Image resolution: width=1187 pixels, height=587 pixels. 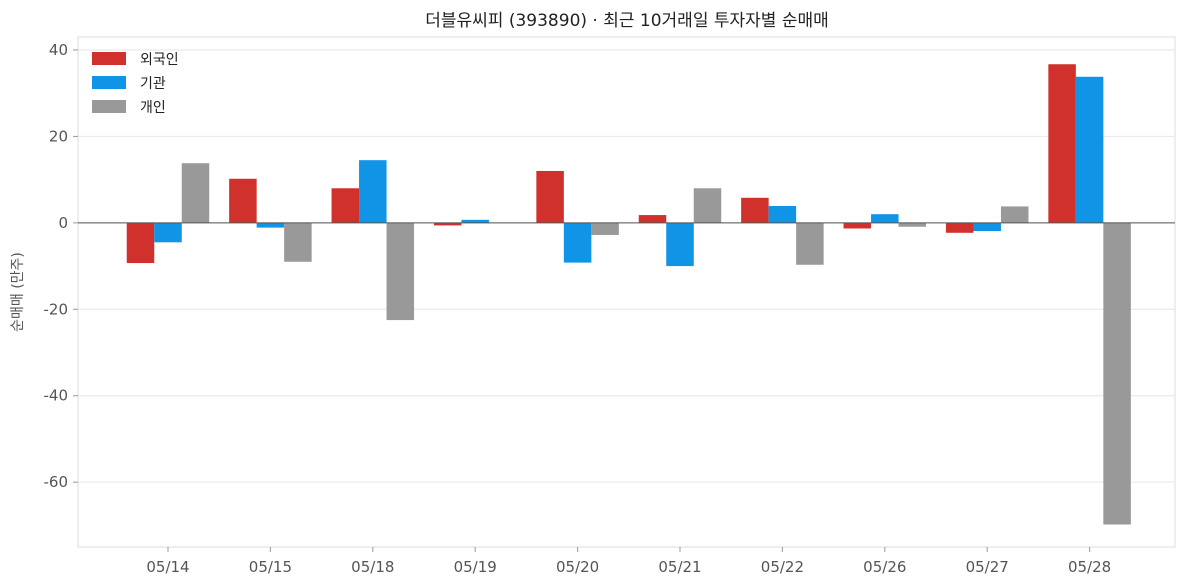 I want to click on x-tick-label: 05/27, so click(x=987, y=567).